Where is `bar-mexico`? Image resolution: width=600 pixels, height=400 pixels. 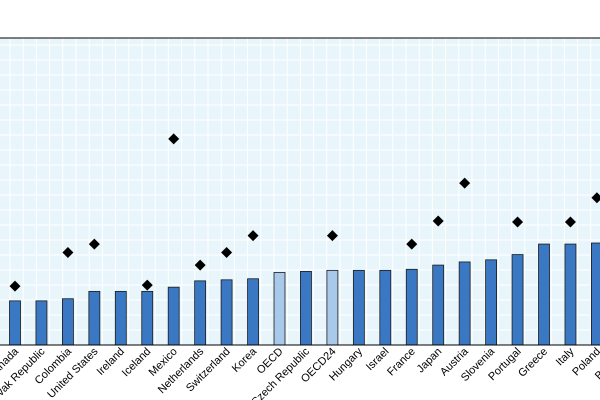
bar-mexico is located at coordinates (173, 316).